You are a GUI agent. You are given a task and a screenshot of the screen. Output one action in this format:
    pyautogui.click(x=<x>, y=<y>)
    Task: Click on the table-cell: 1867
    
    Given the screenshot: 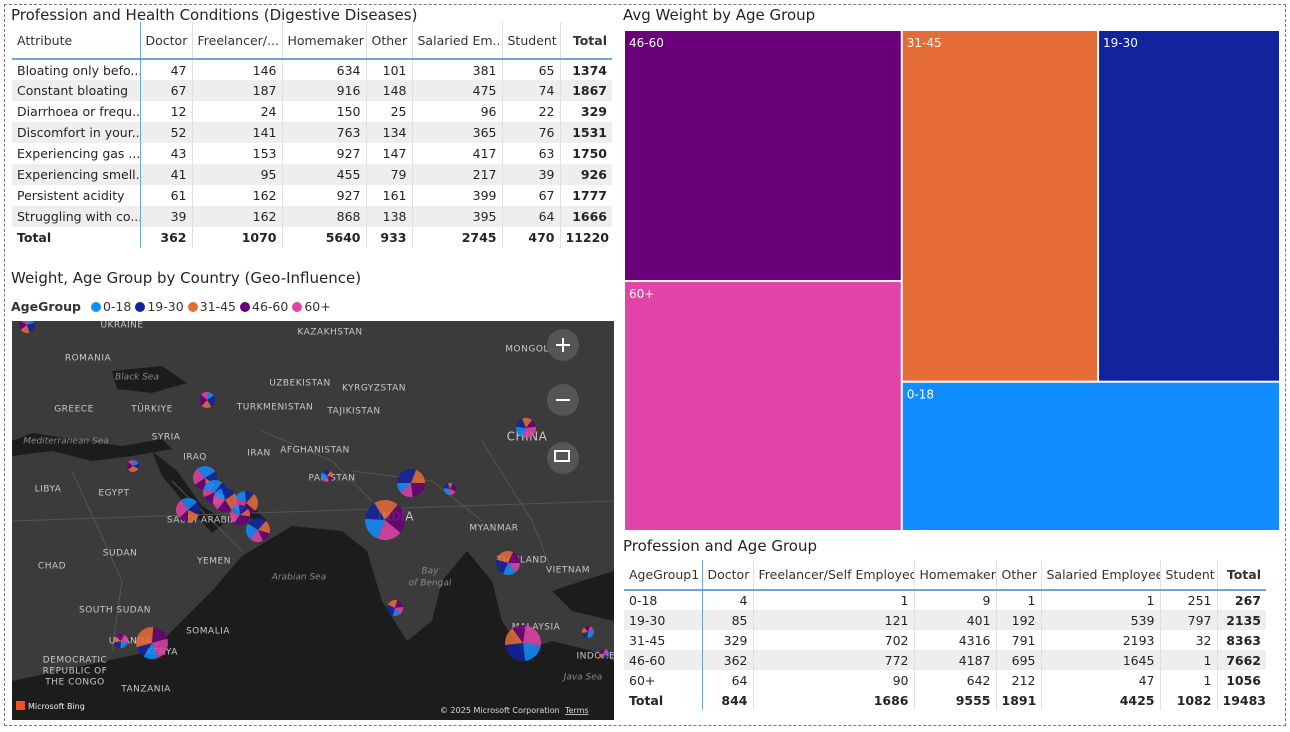 What is the action you would take?
    pyautogui.click(x=586, y=90)
    